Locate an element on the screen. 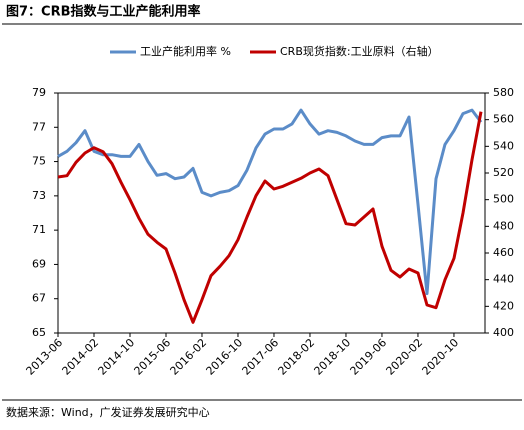  legend-label: CRB现货指数:工业原料（右轴） is located at coordinates (359, 51).